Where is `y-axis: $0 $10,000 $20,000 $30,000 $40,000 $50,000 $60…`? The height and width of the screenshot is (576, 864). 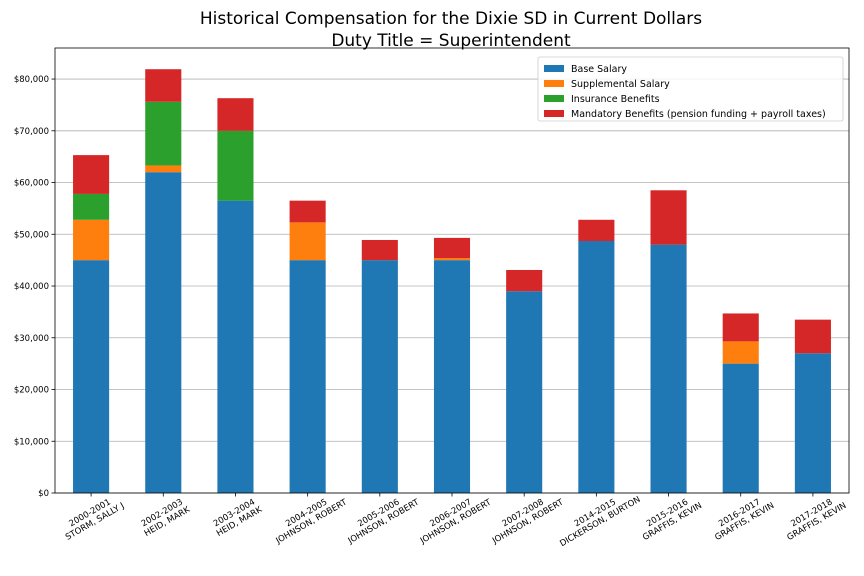 y-axis: $0 $10,000 $20,000 $30,000 $40,000 $50,000 $60… is located at coordinates (34, 287).